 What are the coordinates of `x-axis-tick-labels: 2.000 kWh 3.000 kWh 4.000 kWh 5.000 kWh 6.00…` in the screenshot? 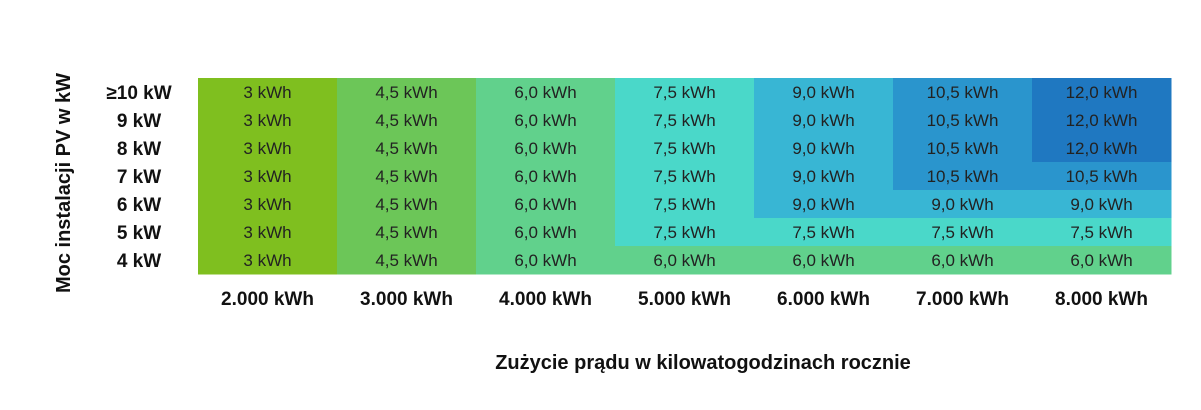 It's located at (684, 299).